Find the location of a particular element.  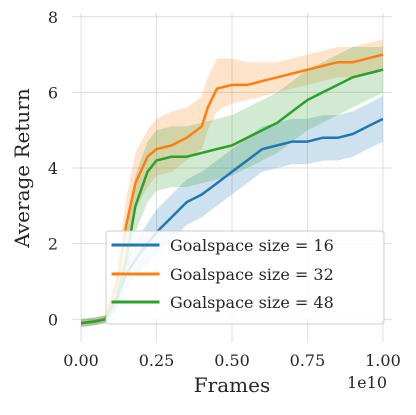

y-ticks: 0 2 4 6 8 is located at coordinates (53, 169).